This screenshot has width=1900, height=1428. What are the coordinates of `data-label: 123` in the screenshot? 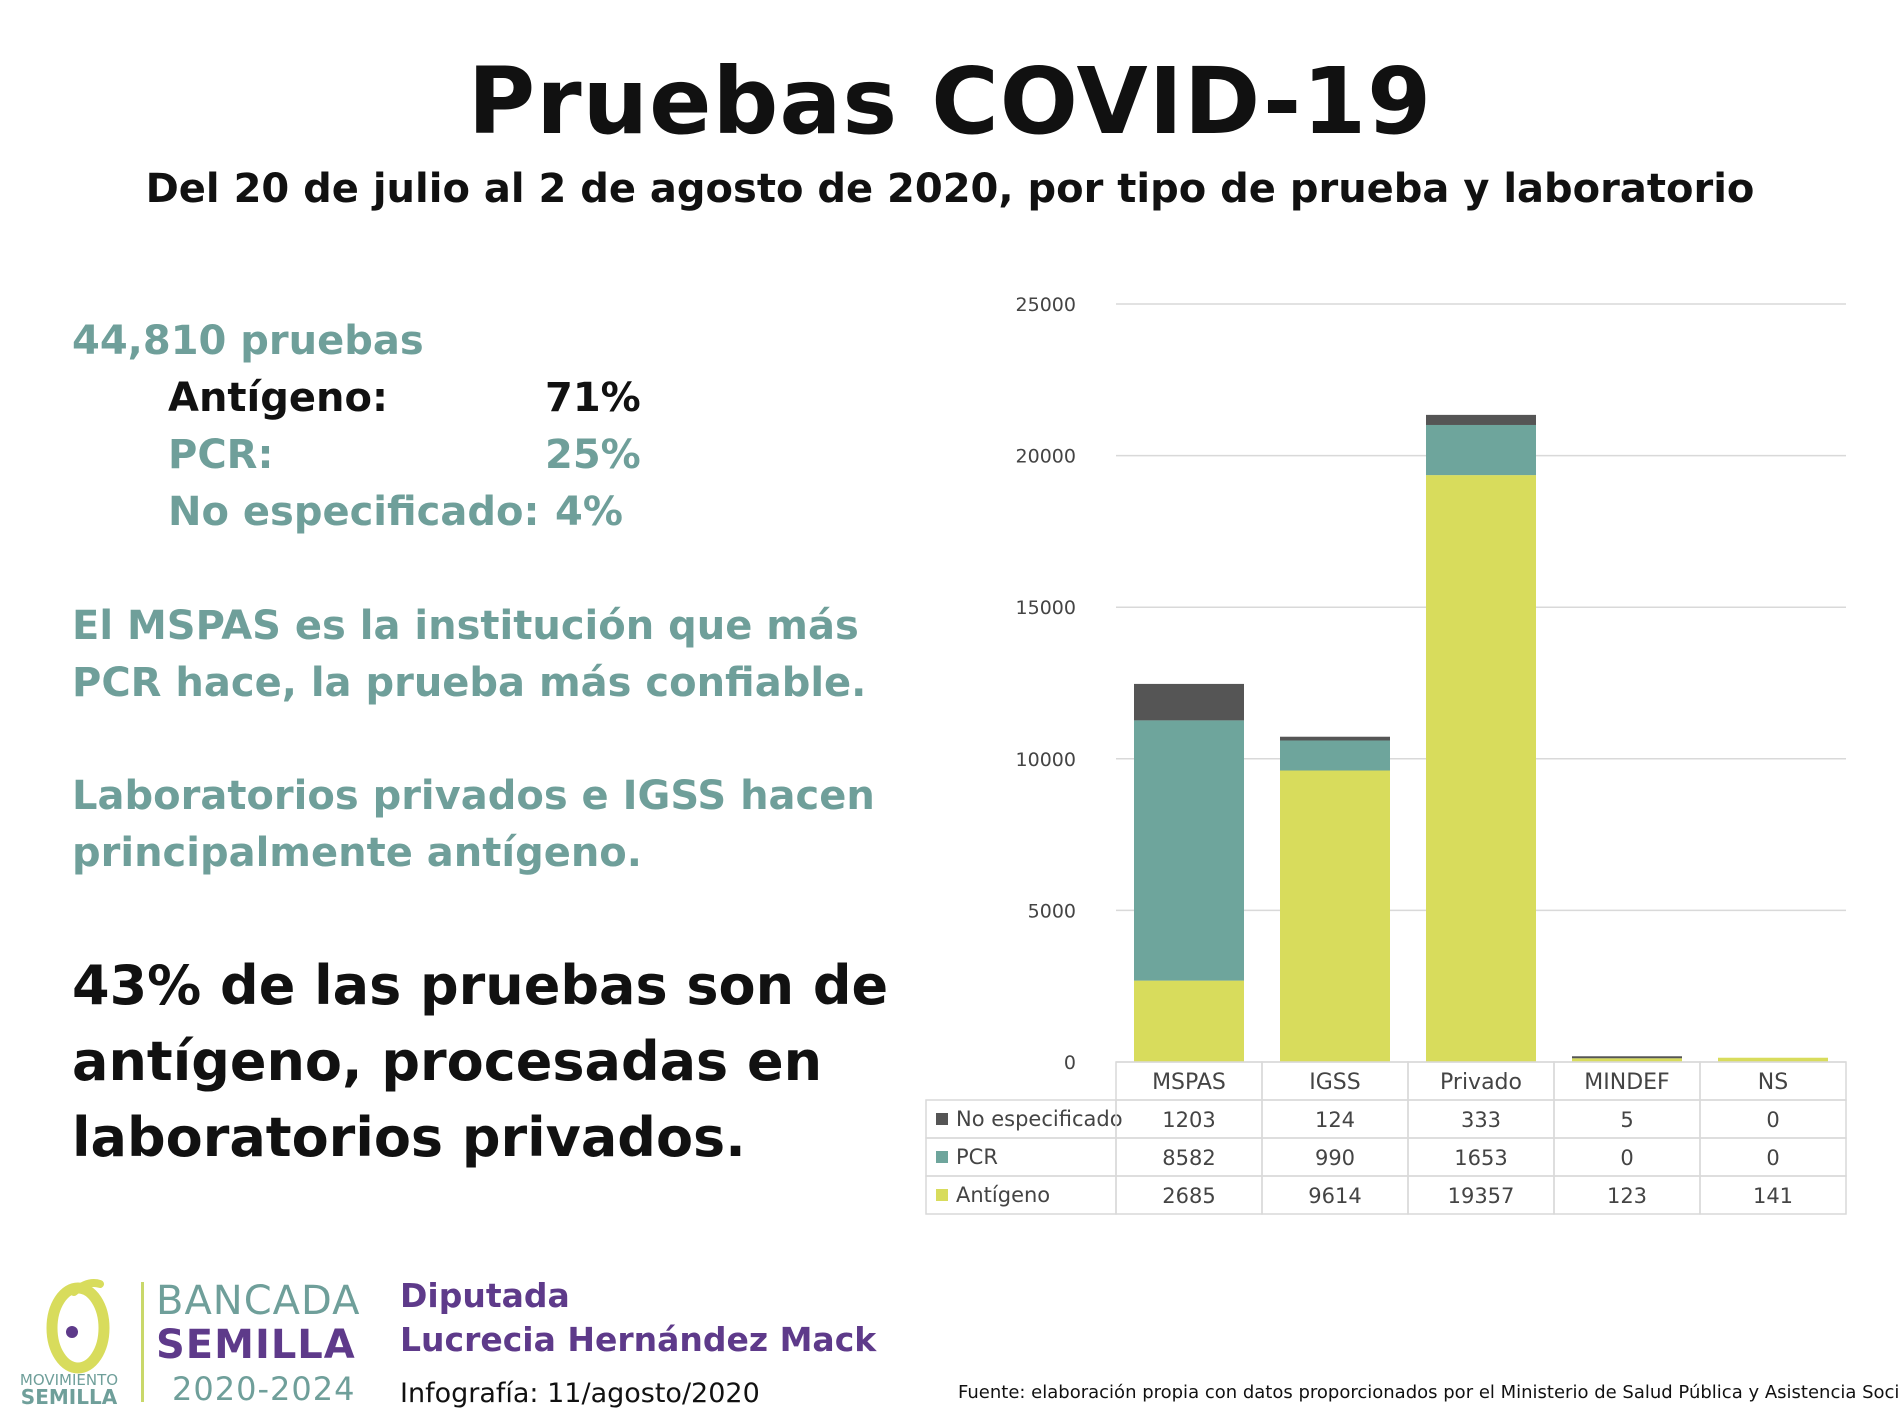 It's located at (1627, 1196).